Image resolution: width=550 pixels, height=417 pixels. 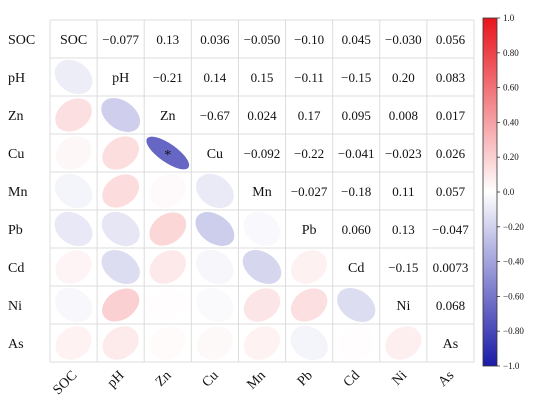 What do you see at coordinates (309, 153) in the screenshot?
I see `correlation-value: −0.22` at bounding box center [309, 153].